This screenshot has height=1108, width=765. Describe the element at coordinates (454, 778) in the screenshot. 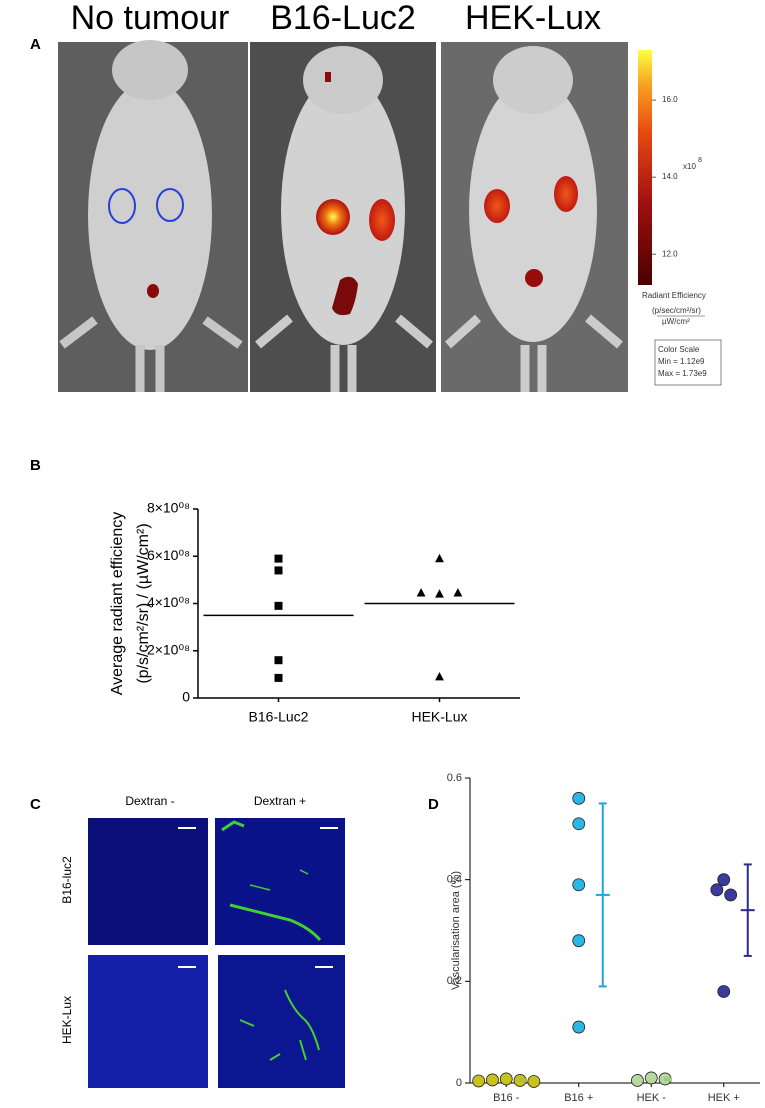

I see `y-tick-label: 0.6` at that location.